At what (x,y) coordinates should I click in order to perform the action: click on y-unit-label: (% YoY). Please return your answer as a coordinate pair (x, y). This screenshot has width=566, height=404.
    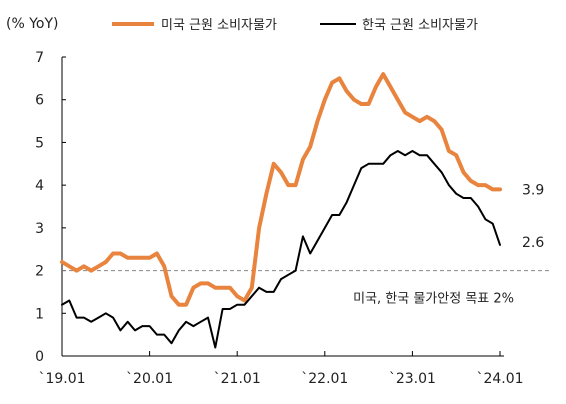
    Looking at the image, I should click on (32, 24).